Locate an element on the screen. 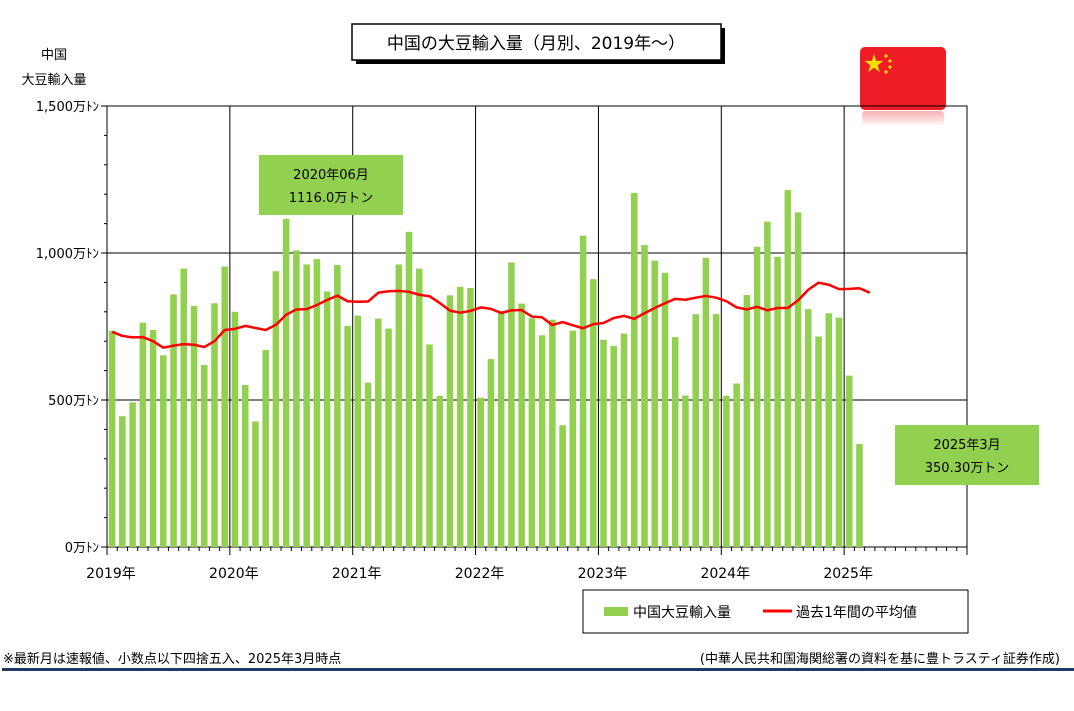  annotation-peak-2020-06: 2020年06月 1116.0万トン is located at coordinates (331, 185).